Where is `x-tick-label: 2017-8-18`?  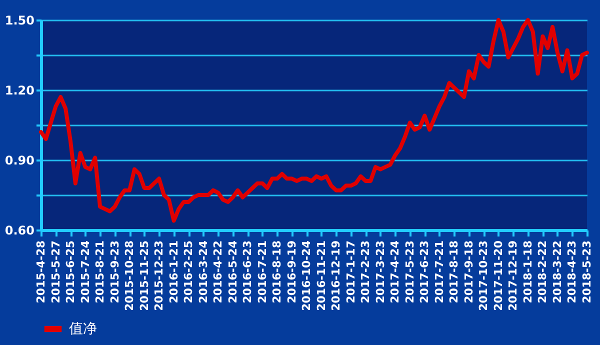
x-tick-label: 2017-8-18 is located at coordinates (454, 272).